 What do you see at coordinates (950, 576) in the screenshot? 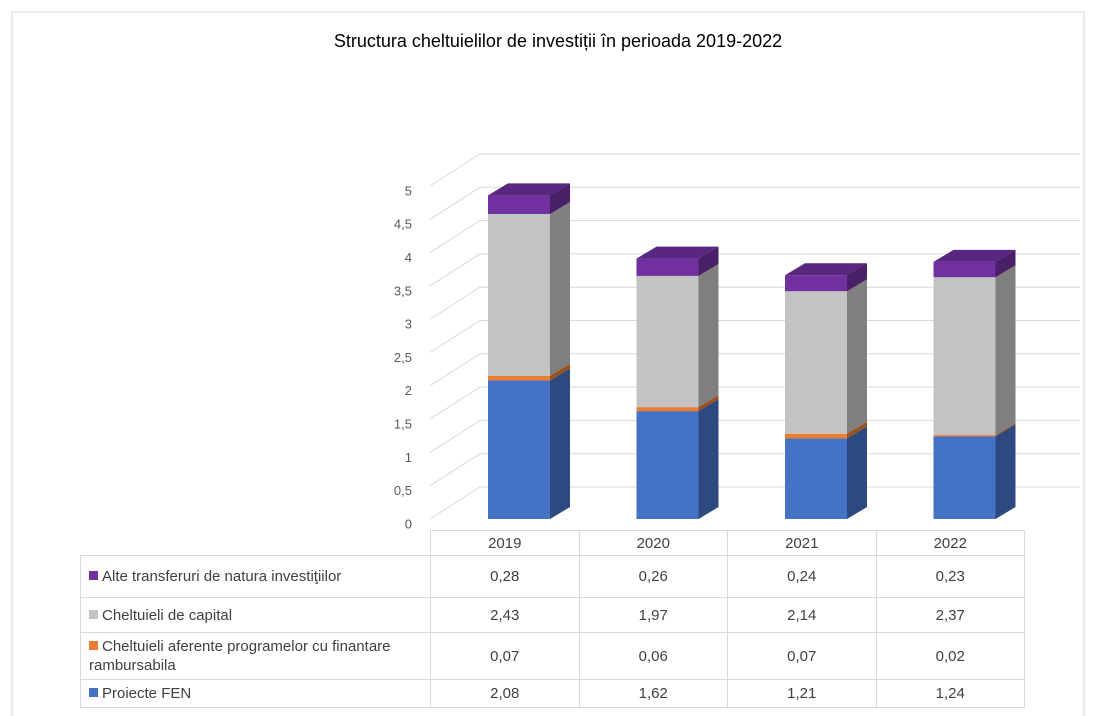
I see `data-label: 0,23` at bounding box center [950, 576].